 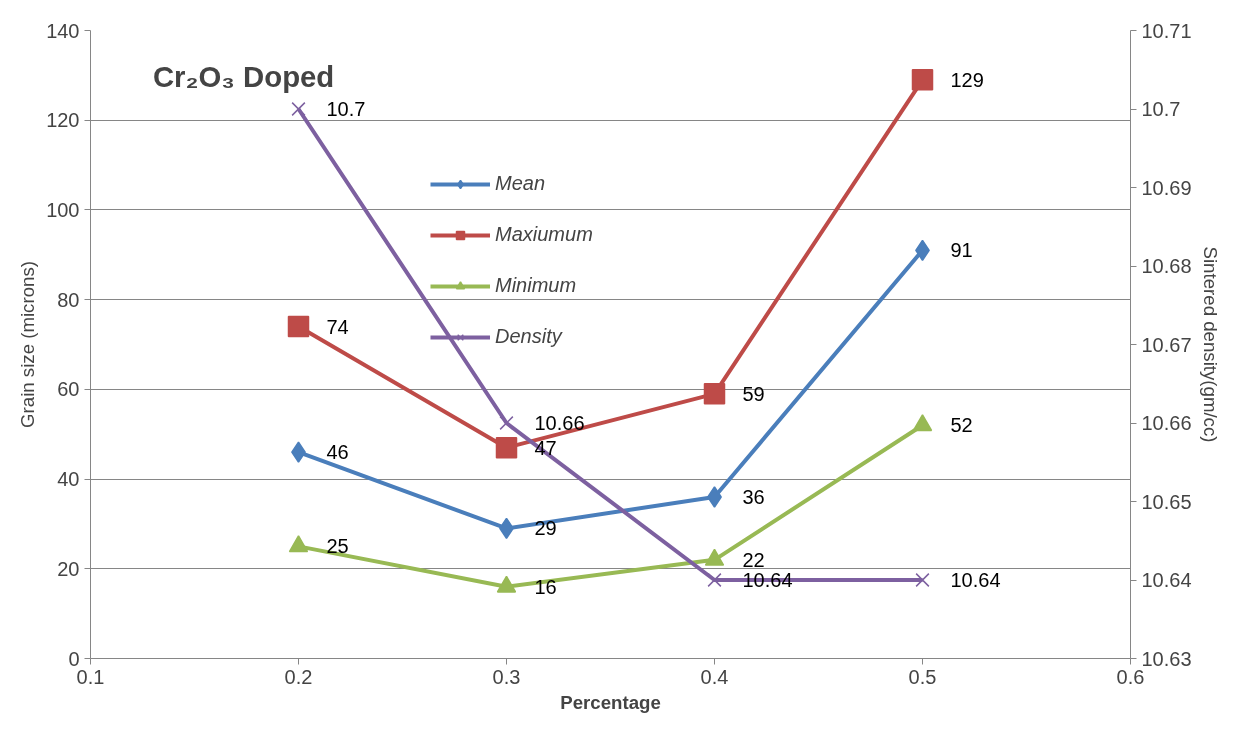 I want to click on x-tick-label: 0.2, so click(x=298, y=676).